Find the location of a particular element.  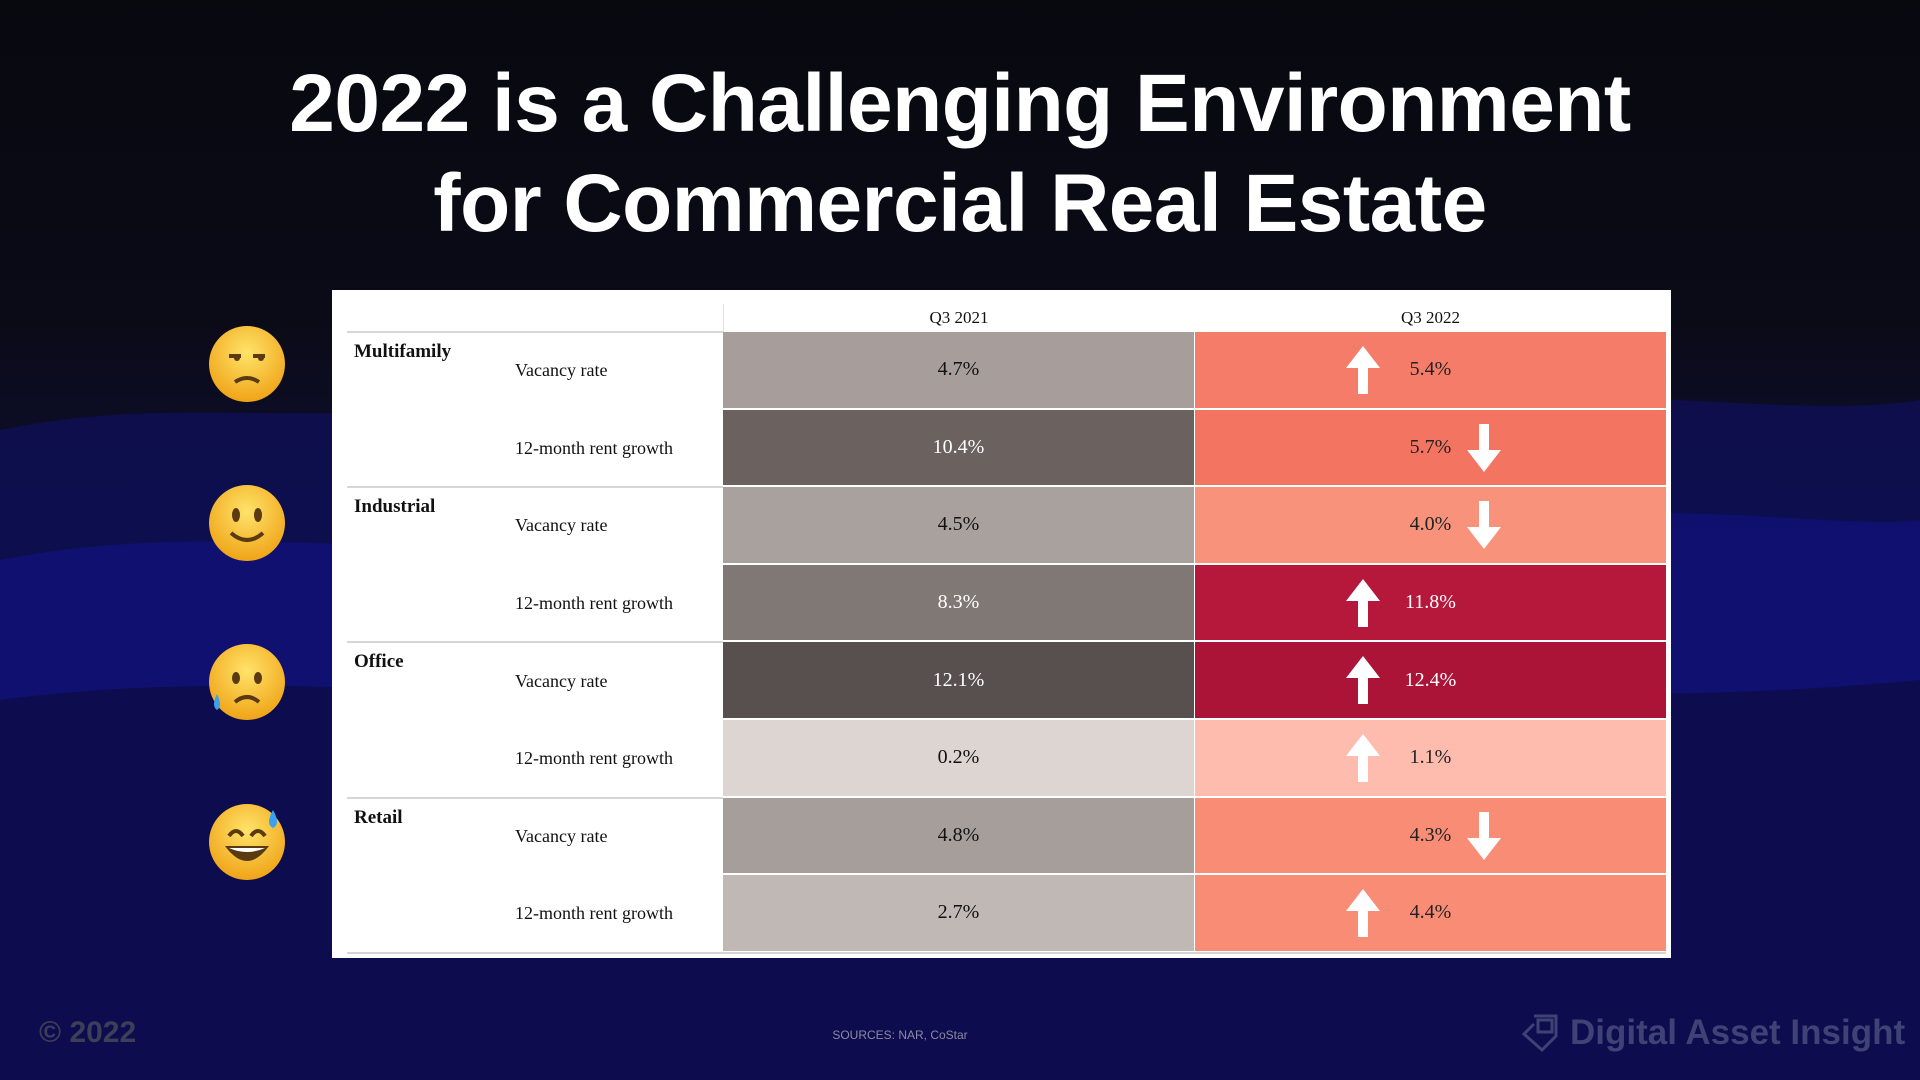

q3-2022-value: 4.4% is located at coordinates (1430, 913).